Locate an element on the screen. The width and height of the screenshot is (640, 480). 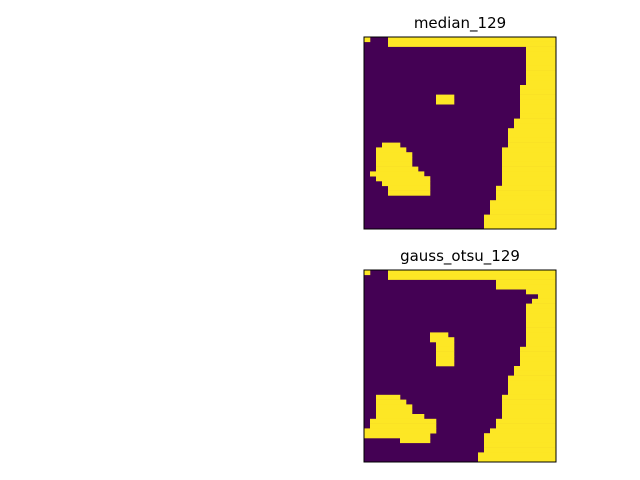
axes-frame-gauss-otsu is located at coordinates (460, 366).